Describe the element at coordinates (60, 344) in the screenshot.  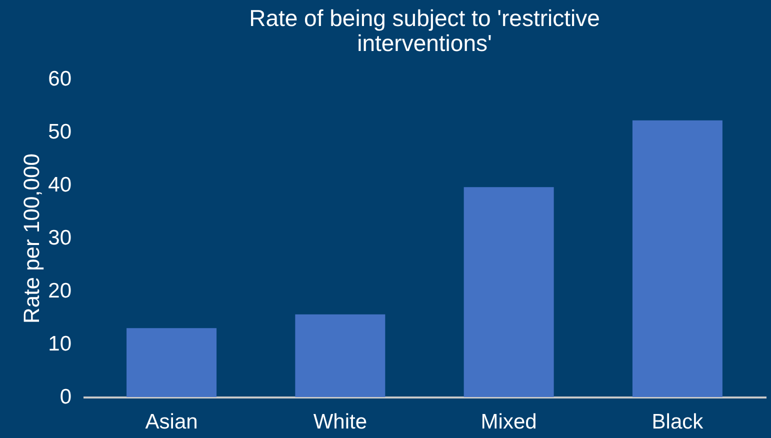
I see `y-tick-label: 10` at that location.